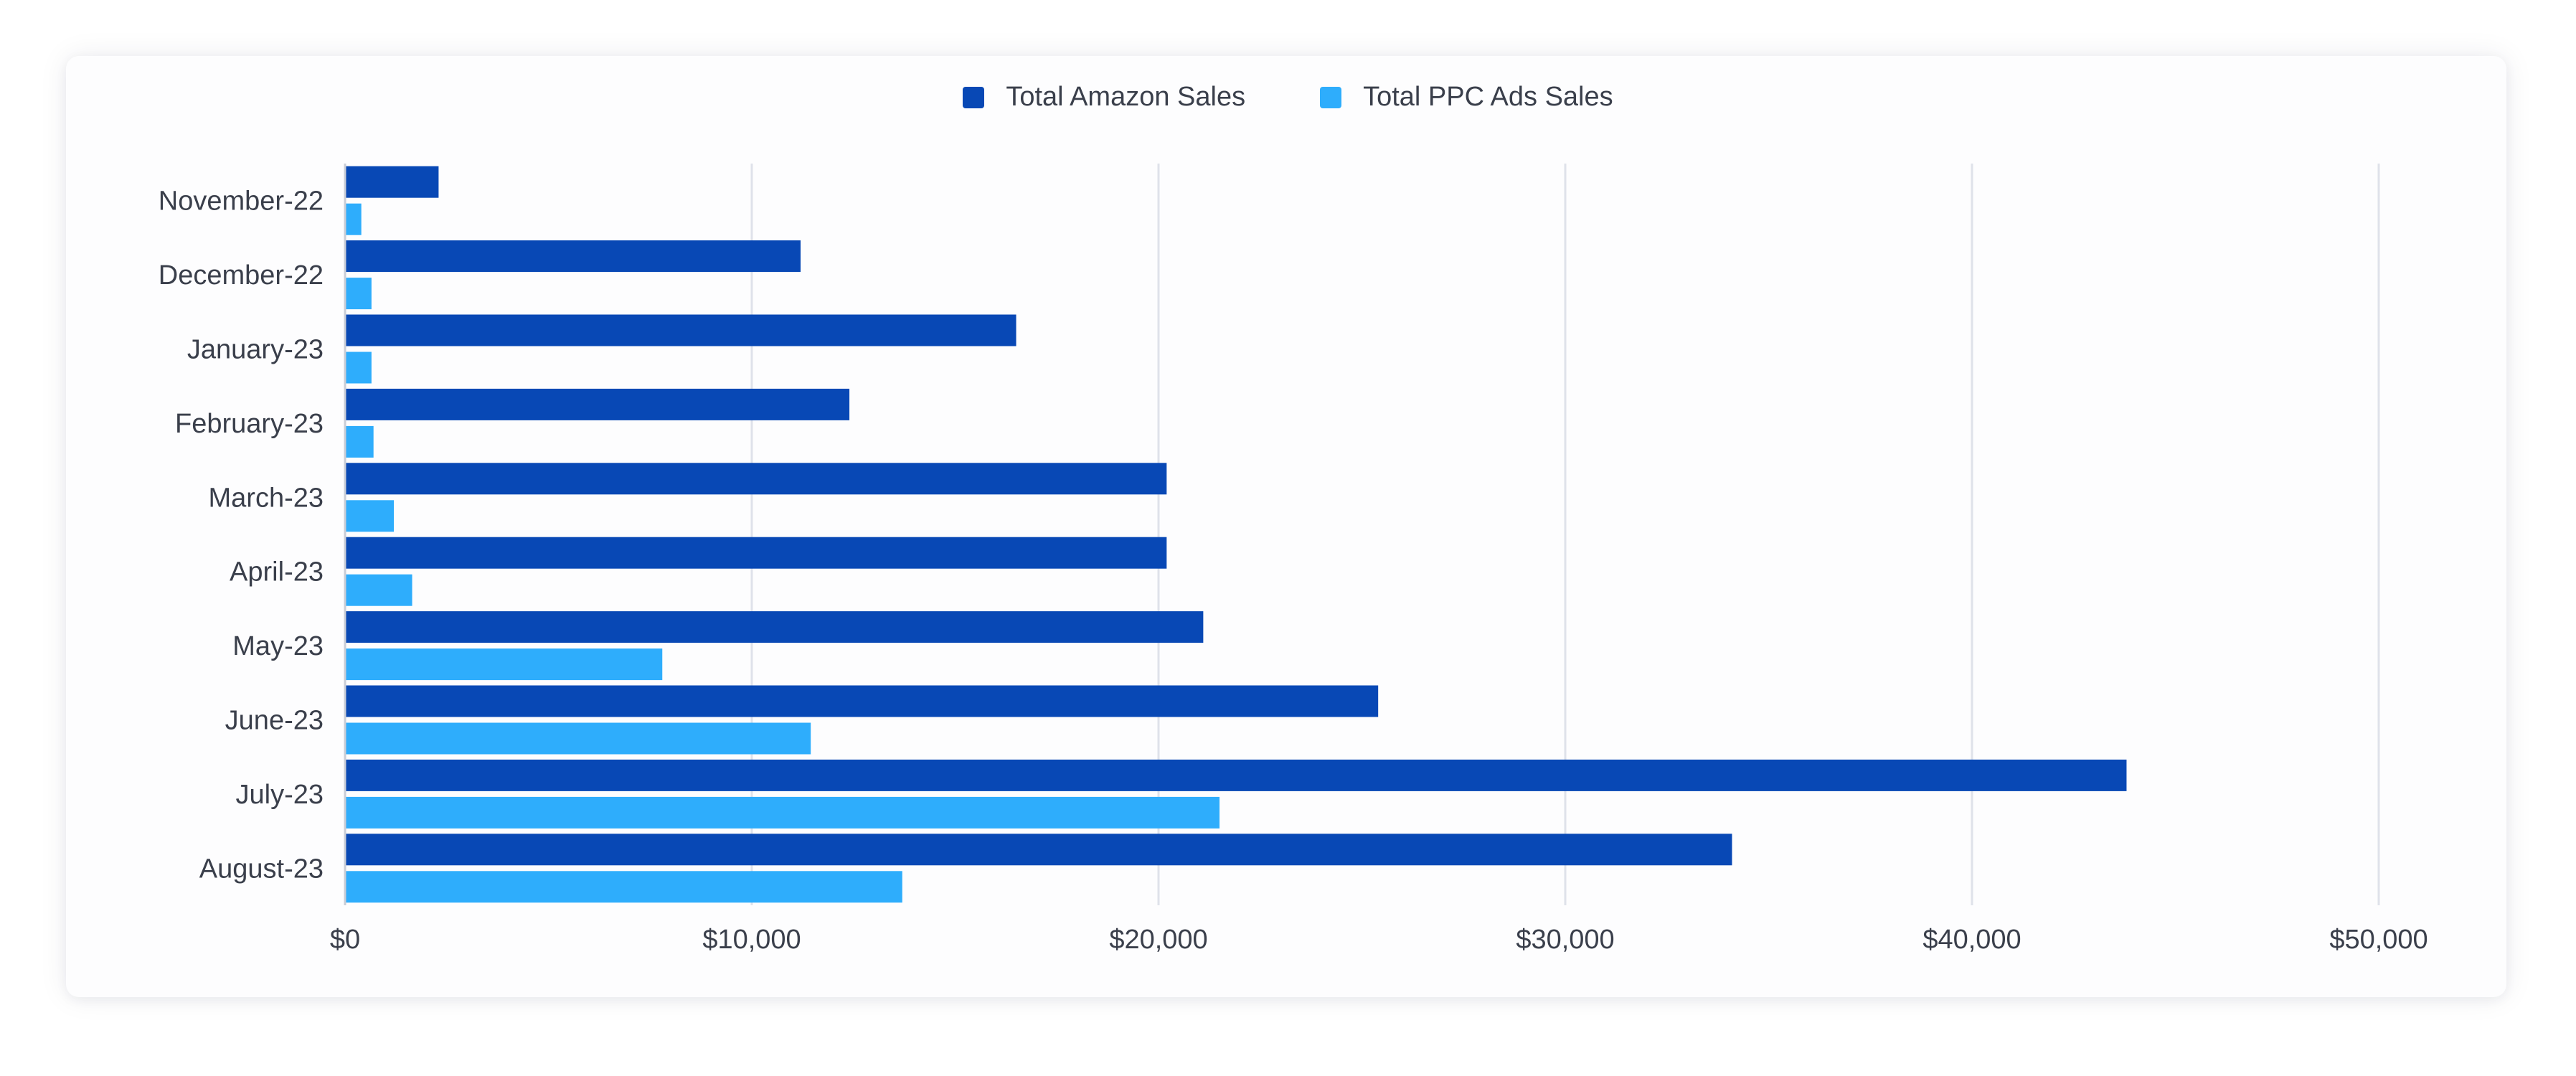  I want to click on legend-label-amazon-sales: Total Amazon Sales, so click(1126, 97).